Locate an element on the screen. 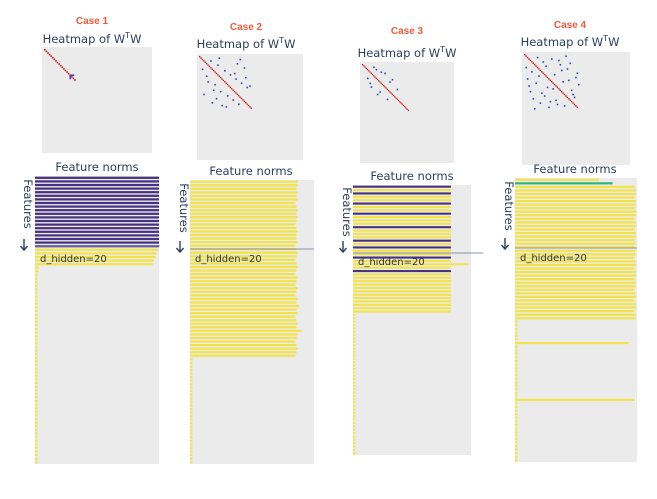  heatmap-panel is located at coordinates (576, 108).